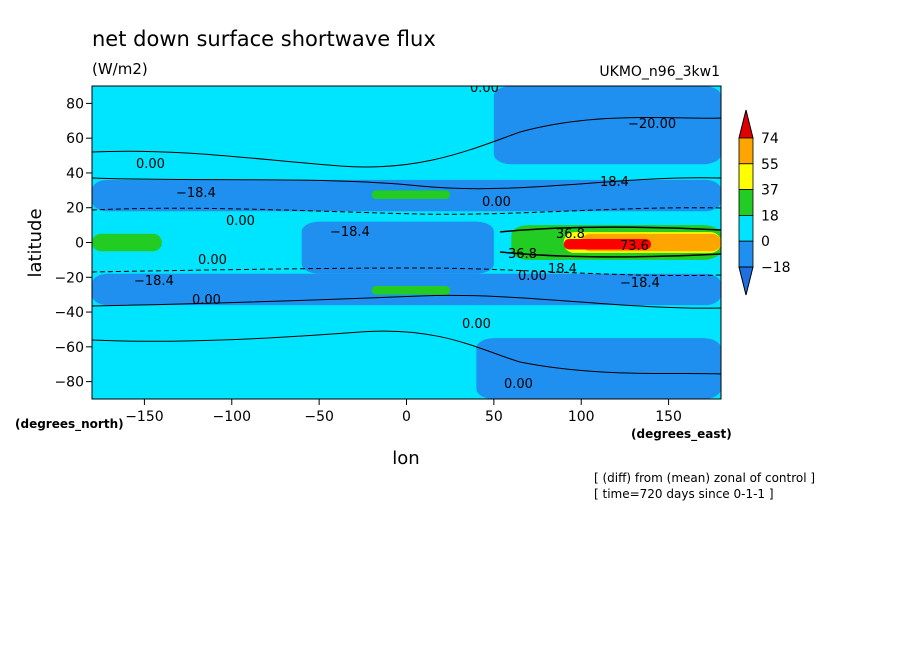  Describe the element at coordinates (69, 424) in the screenshot. I see `y-units-label: (degrees_north)` at that location.